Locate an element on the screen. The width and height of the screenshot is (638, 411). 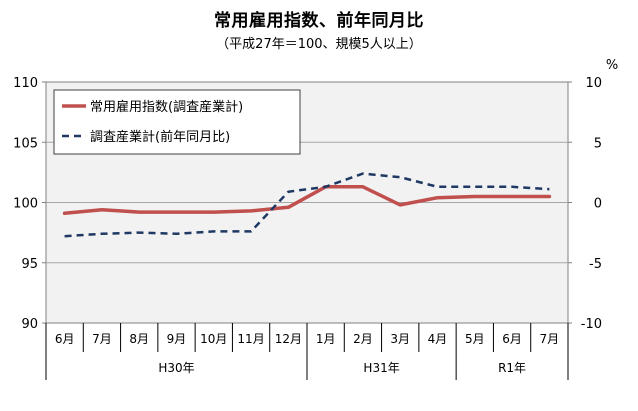
right-axis-ticks: -10 -5 0 5 10 is located at coordinates (585, 204).